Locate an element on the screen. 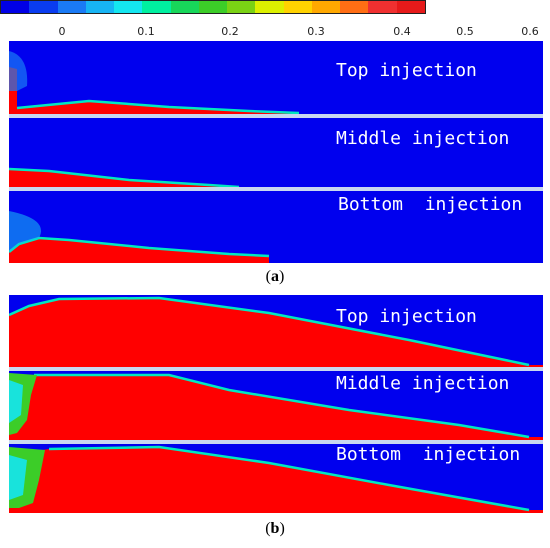 The image size is (550, 548). colorbar-tick: 0.1 is located at coordinates (146, 31).